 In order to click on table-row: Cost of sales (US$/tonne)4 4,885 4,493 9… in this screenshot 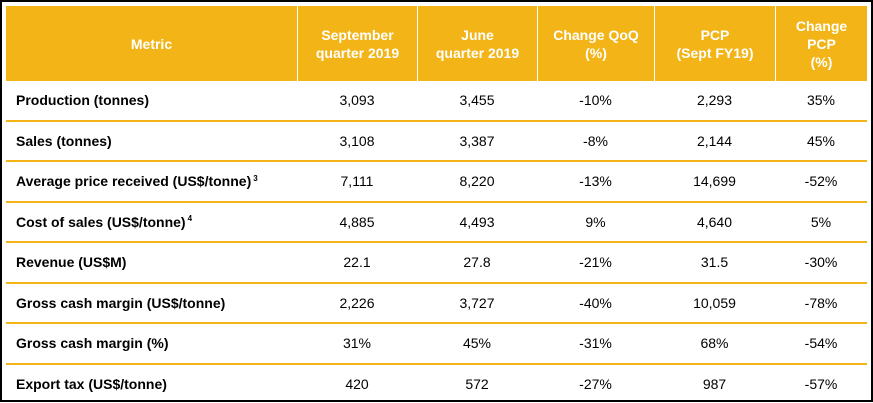, I will do `click(436, 221)`.